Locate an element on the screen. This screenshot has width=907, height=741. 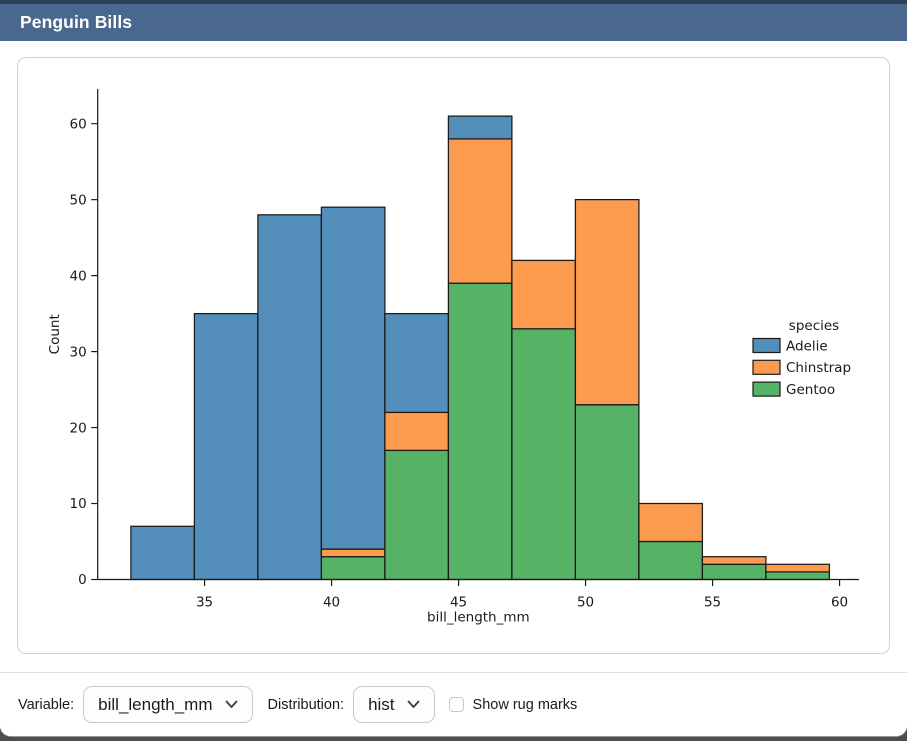
app-header: Penguin Bills is located at coordinates (453, 20).